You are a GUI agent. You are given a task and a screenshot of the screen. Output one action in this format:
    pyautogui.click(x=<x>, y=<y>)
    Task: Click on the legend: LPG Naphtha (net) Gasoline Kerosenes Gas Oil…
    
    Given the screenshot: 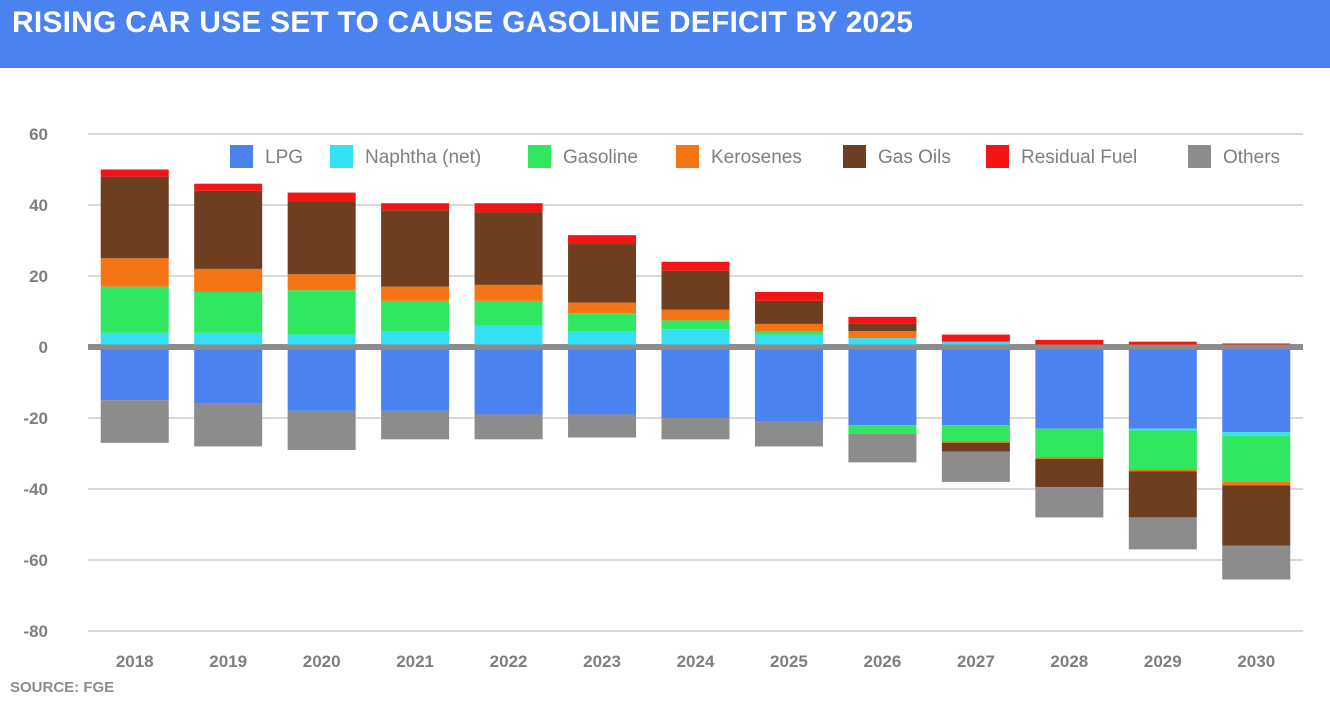 What is the action you would take?
    pyautogui.click(x=755, y=156)
    